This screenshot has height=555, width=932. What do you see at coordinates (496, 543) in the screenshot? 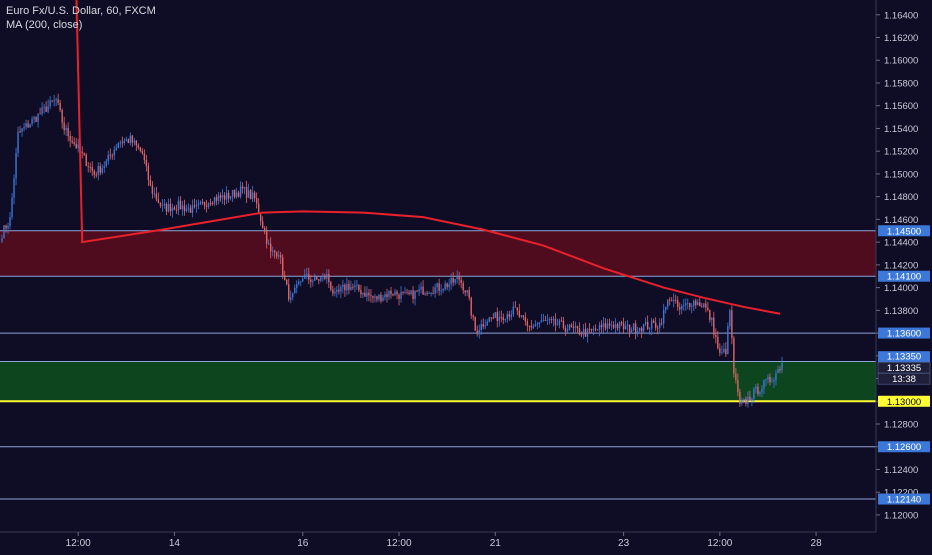
I see `x-tick-label: 21` at bounding box center [496, 543].